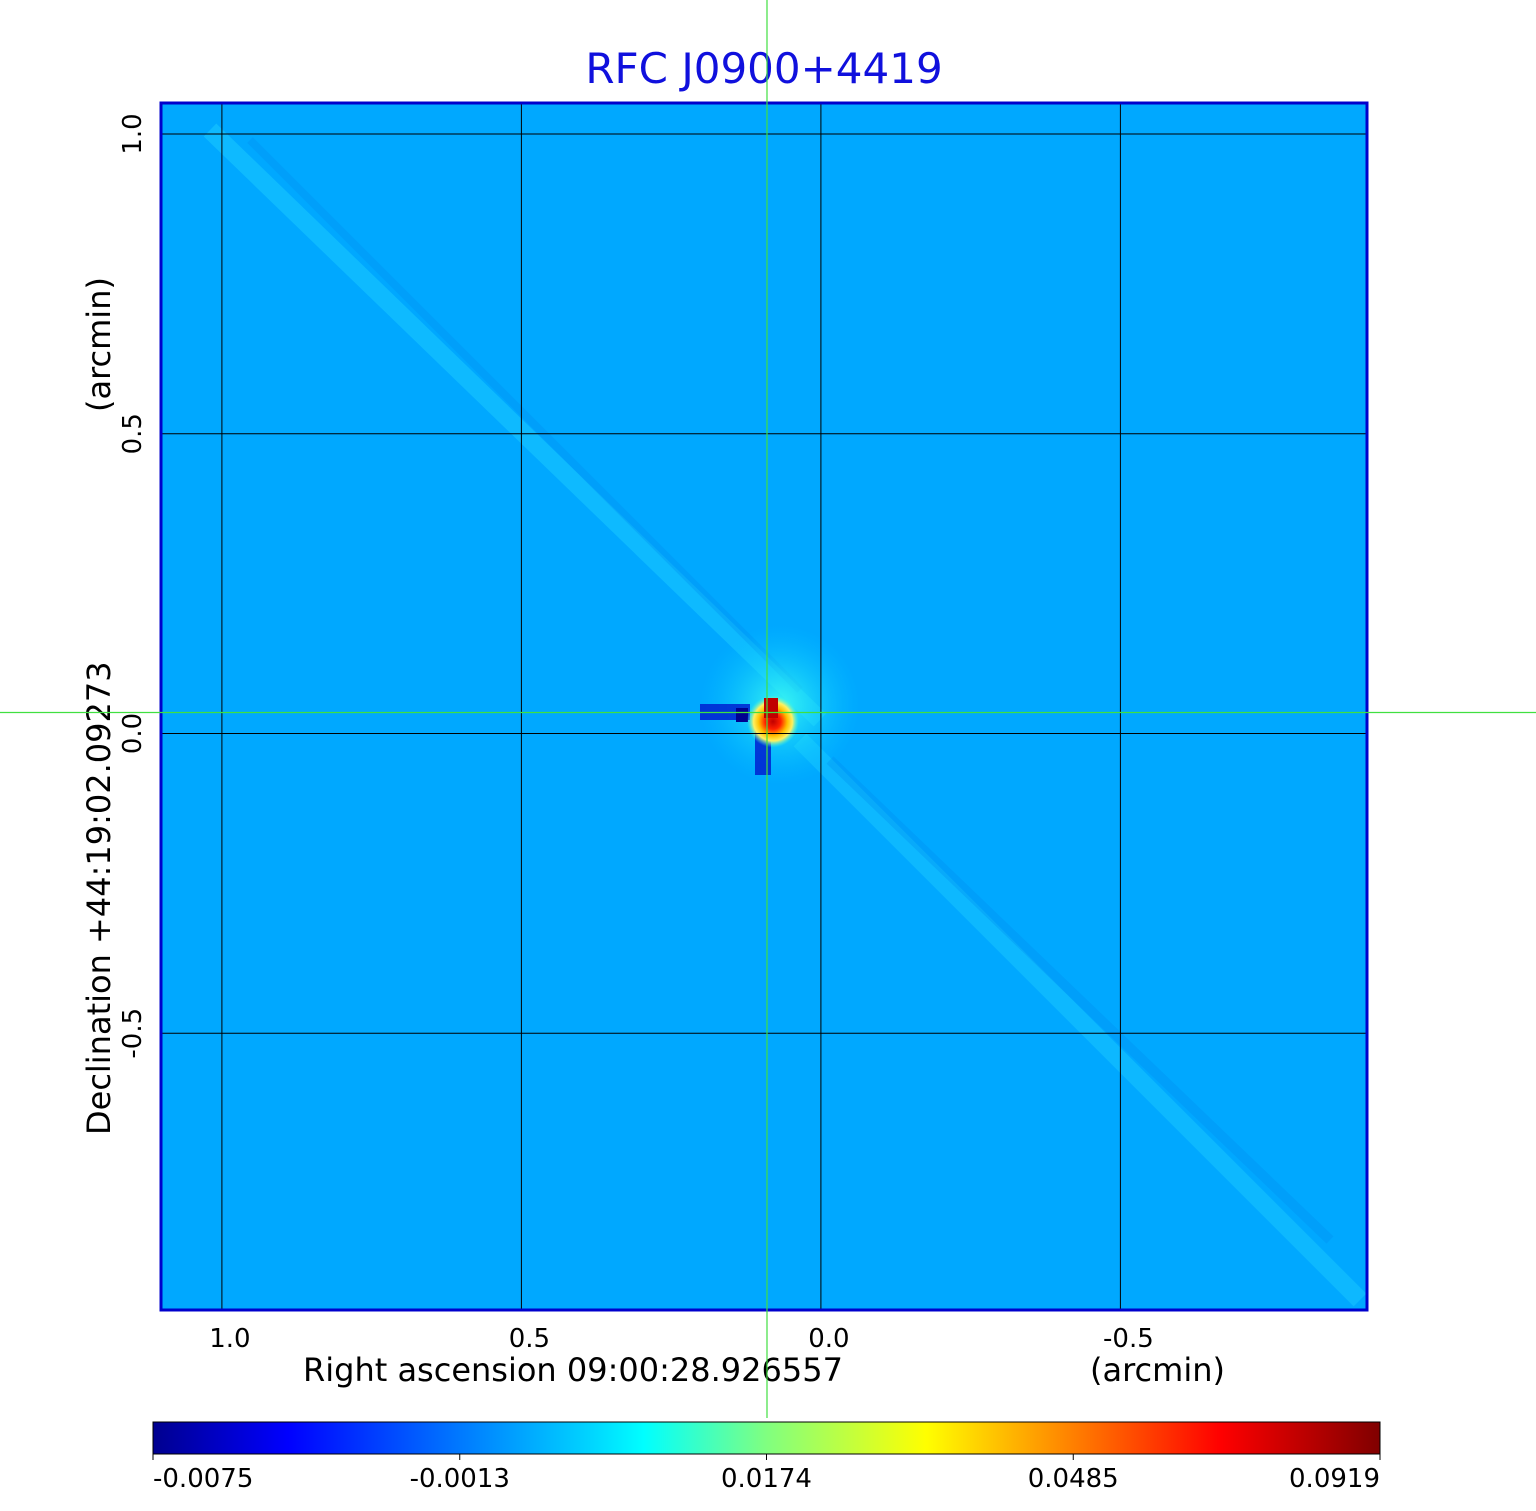 Image resolution: width=1536 pixels, height=1511 pixels. I want to click on chart-title: RFC J0900+4419, so click(763, 68).